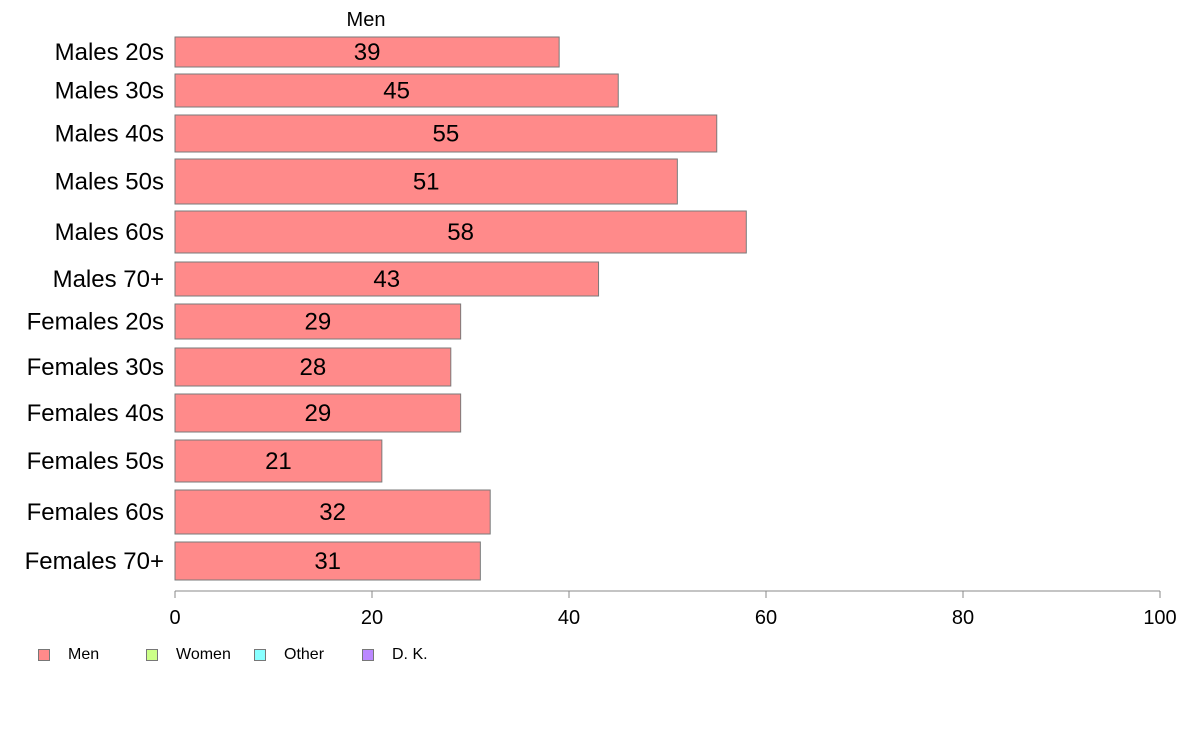 The width and height of the screenshot is (1188, 736). I want to click on bar-value-label: 28, so click(313, 367).